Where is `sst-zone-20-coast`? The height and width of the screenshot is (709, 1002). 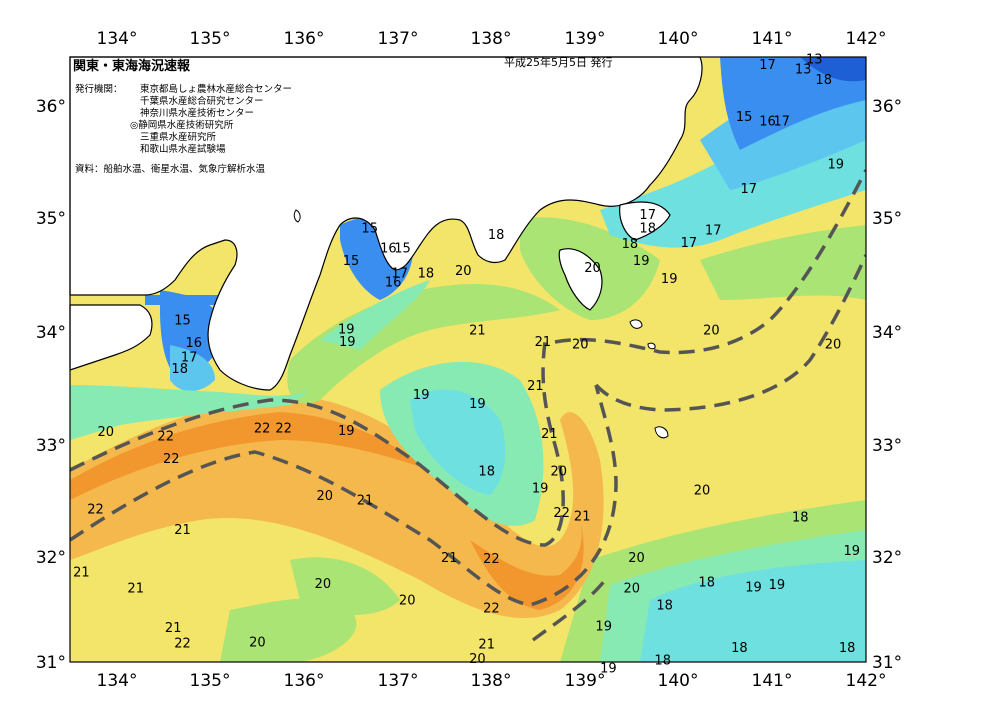
sst-zone-20-coast is located at coordinates (423, 344).